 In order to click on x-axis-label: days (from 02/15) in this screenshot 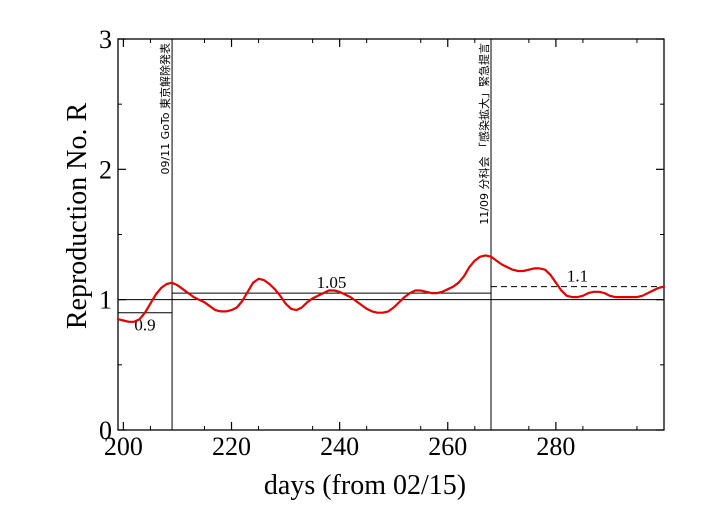, I will do `click(365, 485)`.